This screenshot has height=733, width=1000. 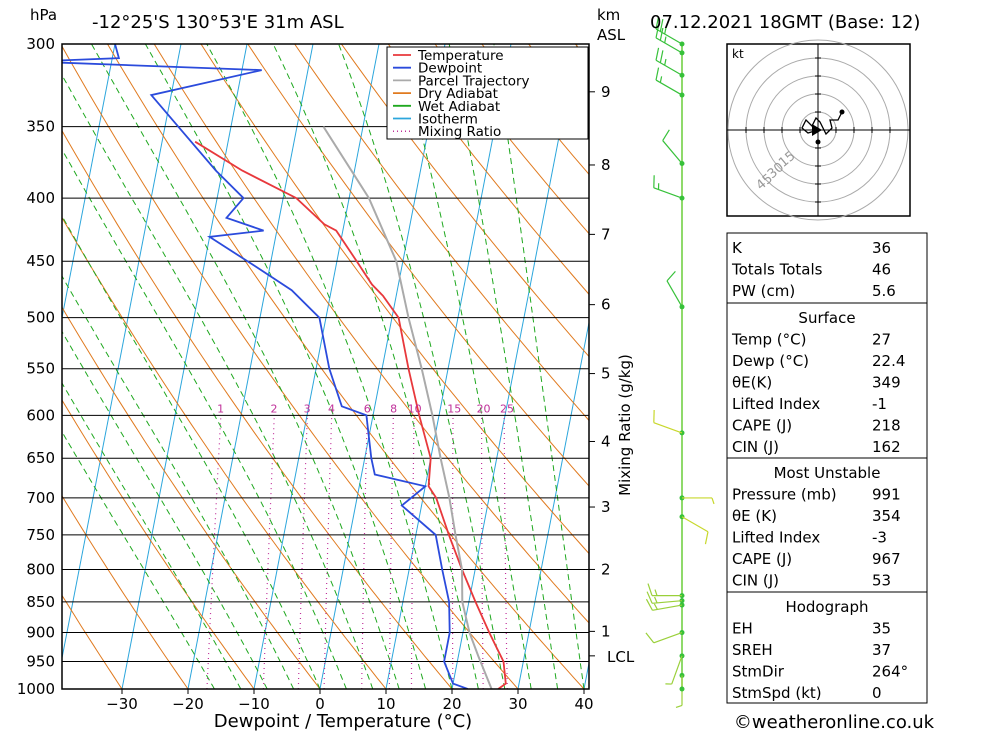 What do you see at coordinates (40, 569) in the screenshot?
I see `pressure-tick-label: 800` at bounding box center [40, 569].